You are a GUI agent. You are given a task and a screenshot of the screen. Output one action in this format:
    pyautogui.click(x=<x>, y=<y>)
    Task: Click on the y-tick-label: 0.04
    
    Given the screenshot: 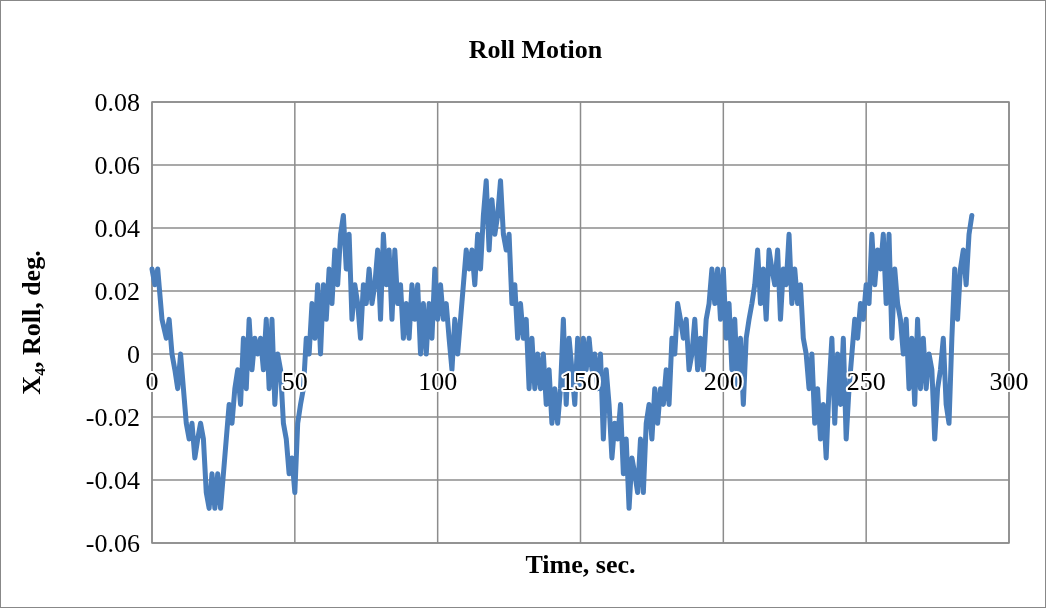 What is the action you would take?
    pyautogui.click(x=117, y=228)
    